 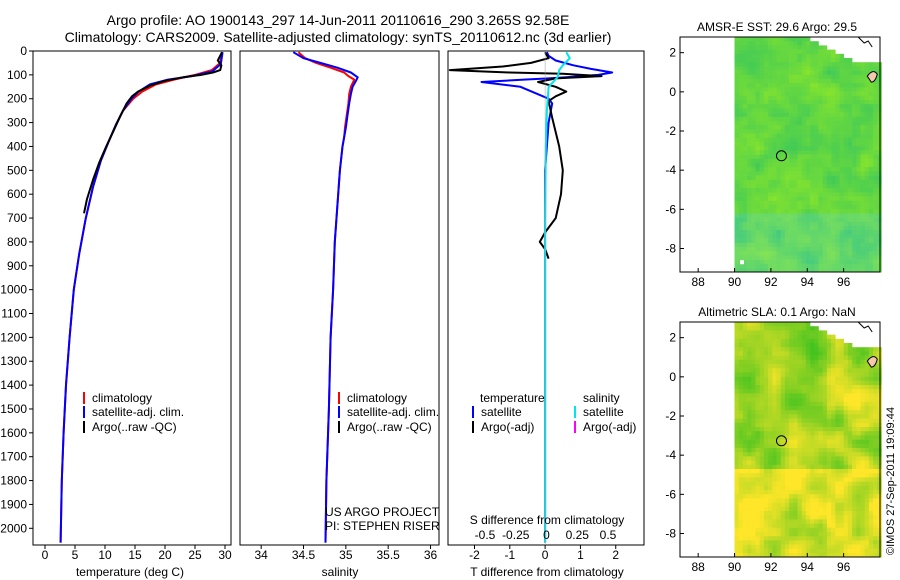 What do you see at coordinates (771, 567) in the screenshot?
I see `x-tick-label: 92` at bounding box center [771, 567].